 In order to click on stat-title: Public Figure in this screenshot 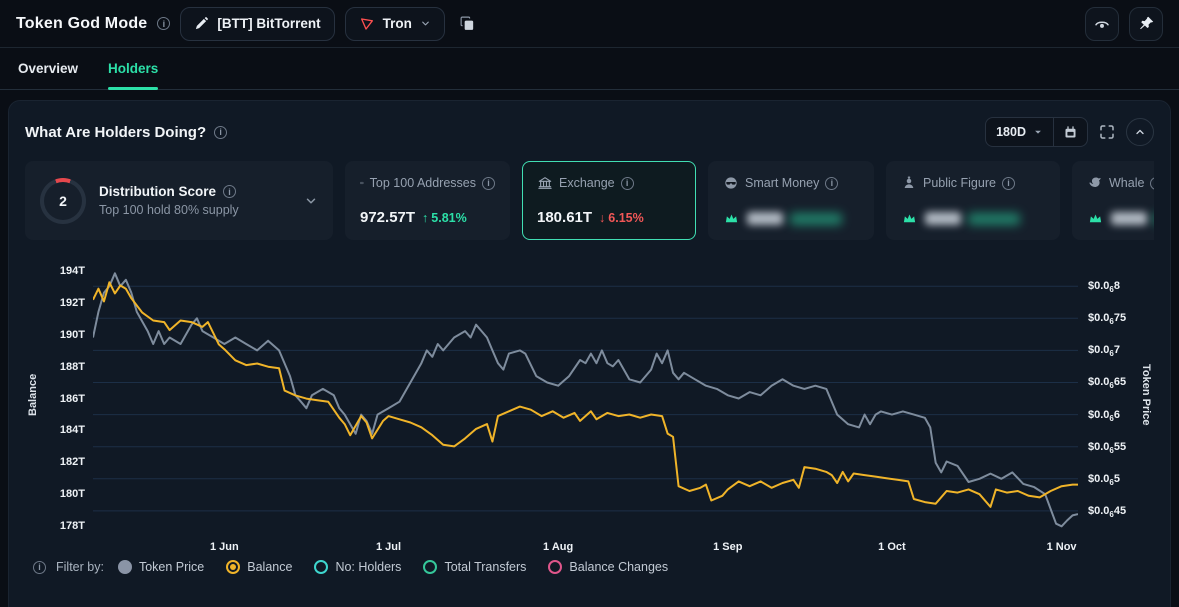, I will do `click(959, 183)`.